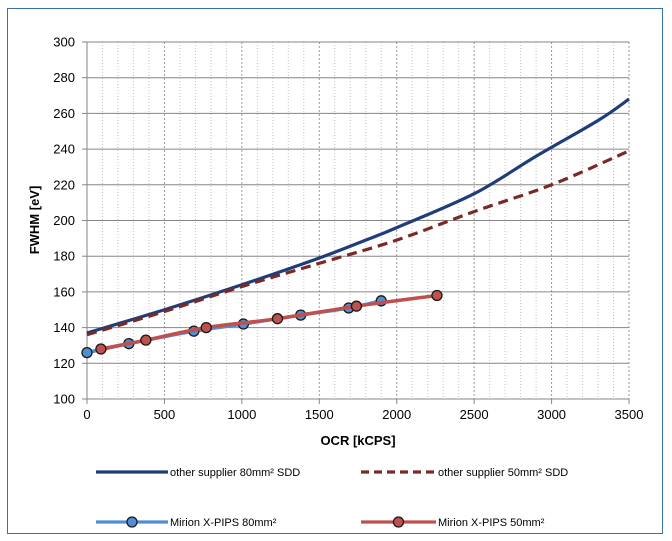  Describe the element at coordinates (165, 414) in the screenshot. I see `x-tick-label: 500` at that location.